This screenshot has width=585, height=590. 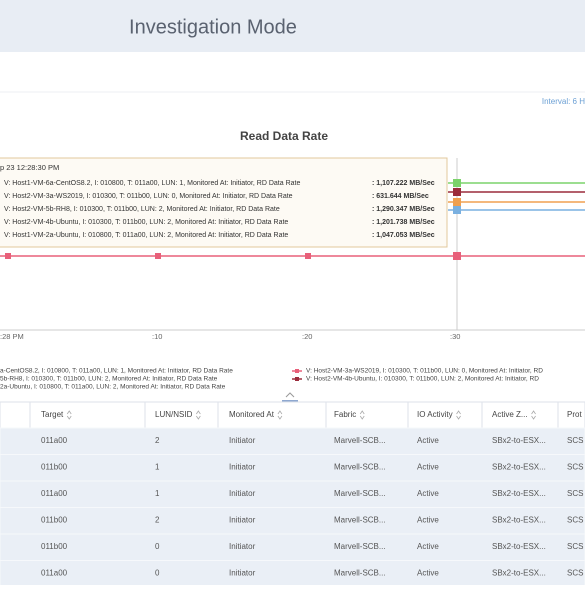 I want to click on column-header: Monitored At, so click(x=252, y=414).